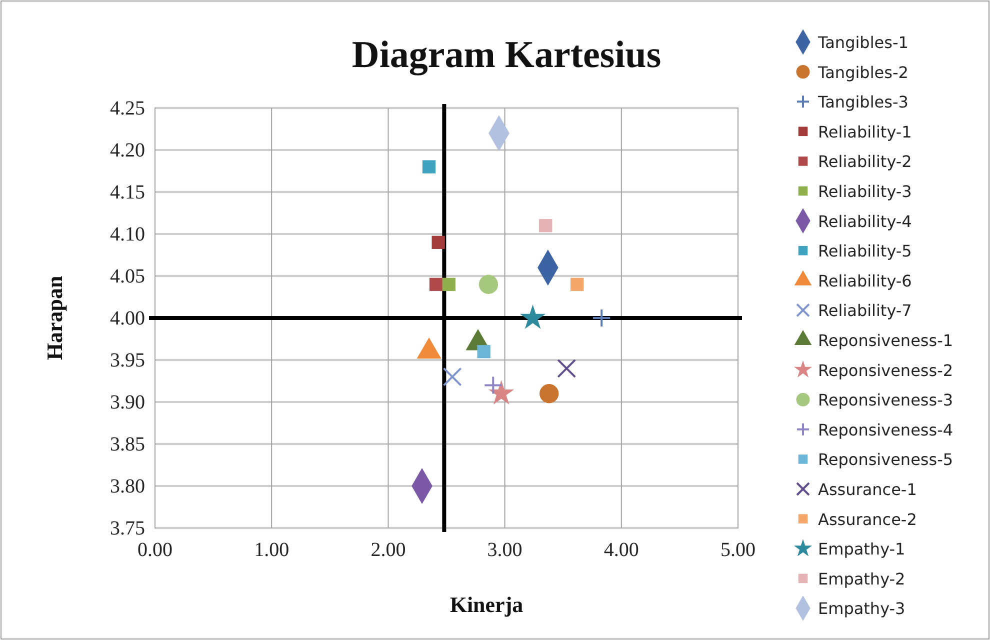 Image resolution: width=990 pixels, height=640 pixels. Describe the element at coordinates (862, 608) in the screenshot. I see `legend-label: Empathy-3` at that location.